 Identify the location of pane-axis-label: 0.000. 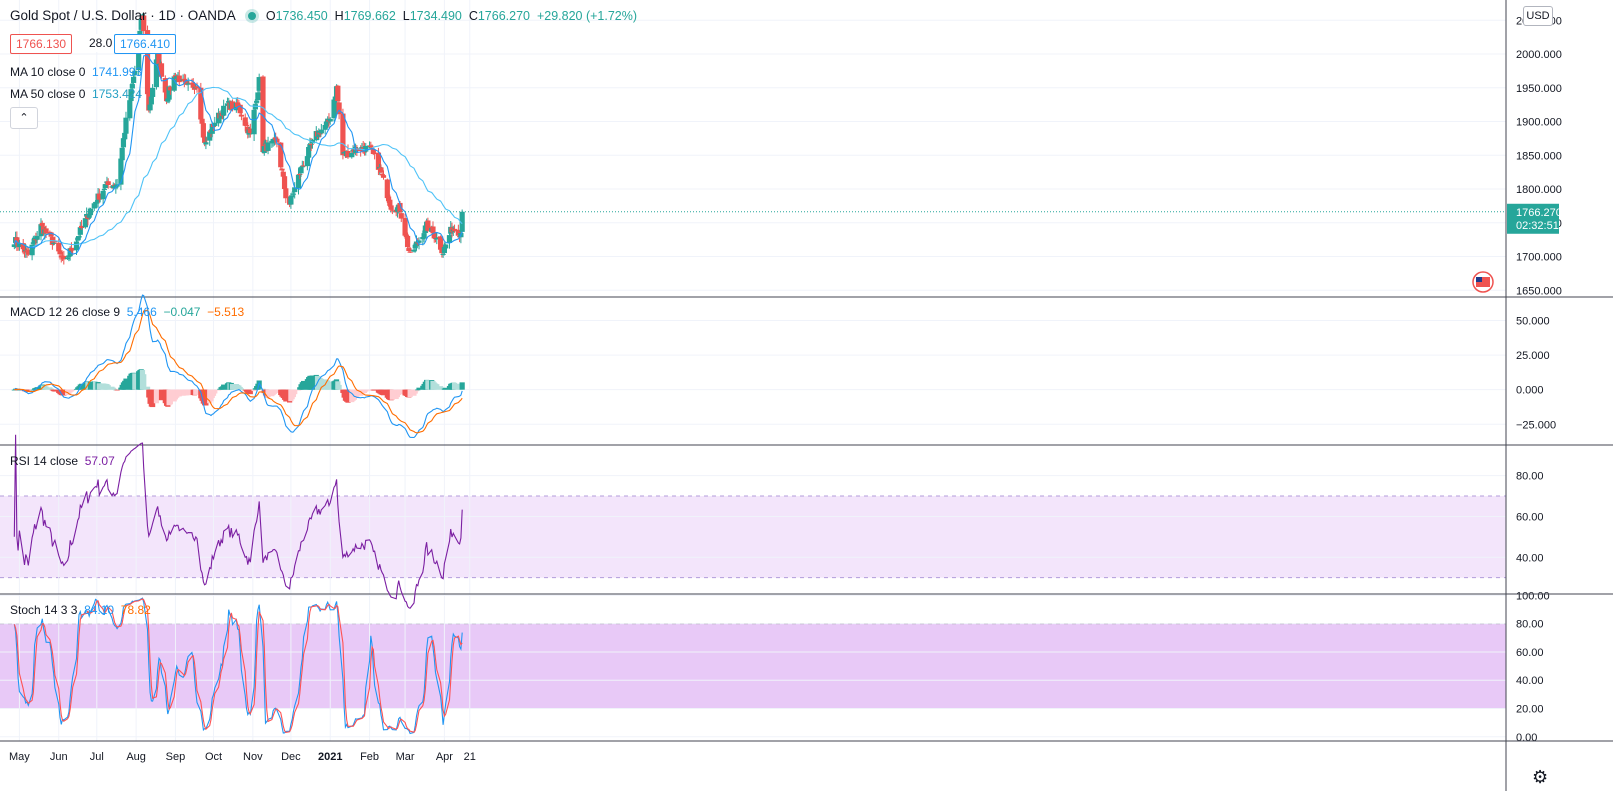
(1530, 391).